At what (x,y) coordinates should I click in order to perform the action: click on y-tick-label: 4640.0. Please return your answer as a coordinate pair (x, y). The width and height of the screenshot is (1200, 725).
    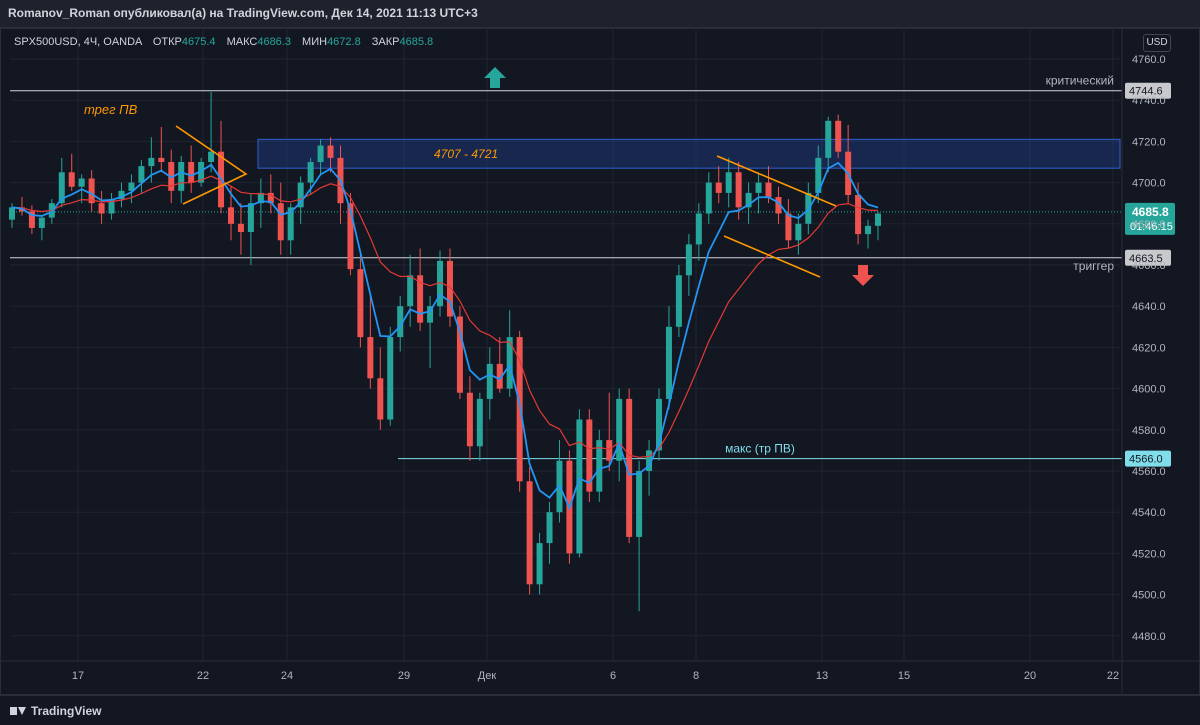
    Looking at the image, I should click on (1149, 307).